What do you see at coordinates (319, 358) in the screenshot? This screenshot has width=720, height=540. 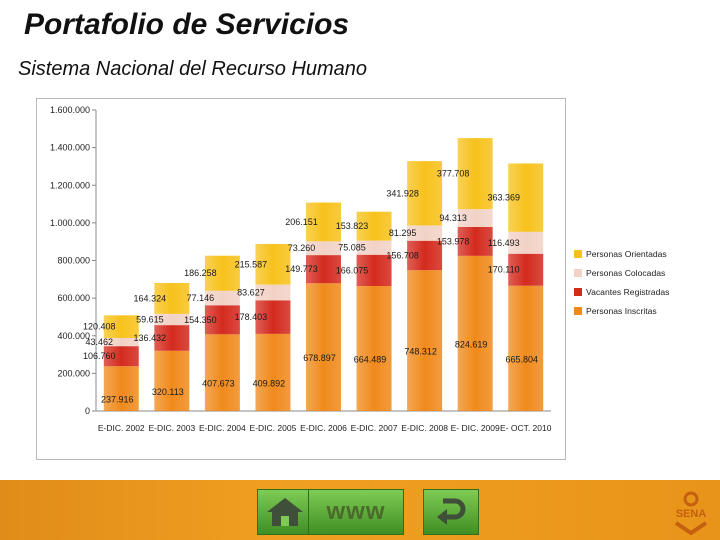 I see `data-label: 678.897` at bounding box center [319, 358].